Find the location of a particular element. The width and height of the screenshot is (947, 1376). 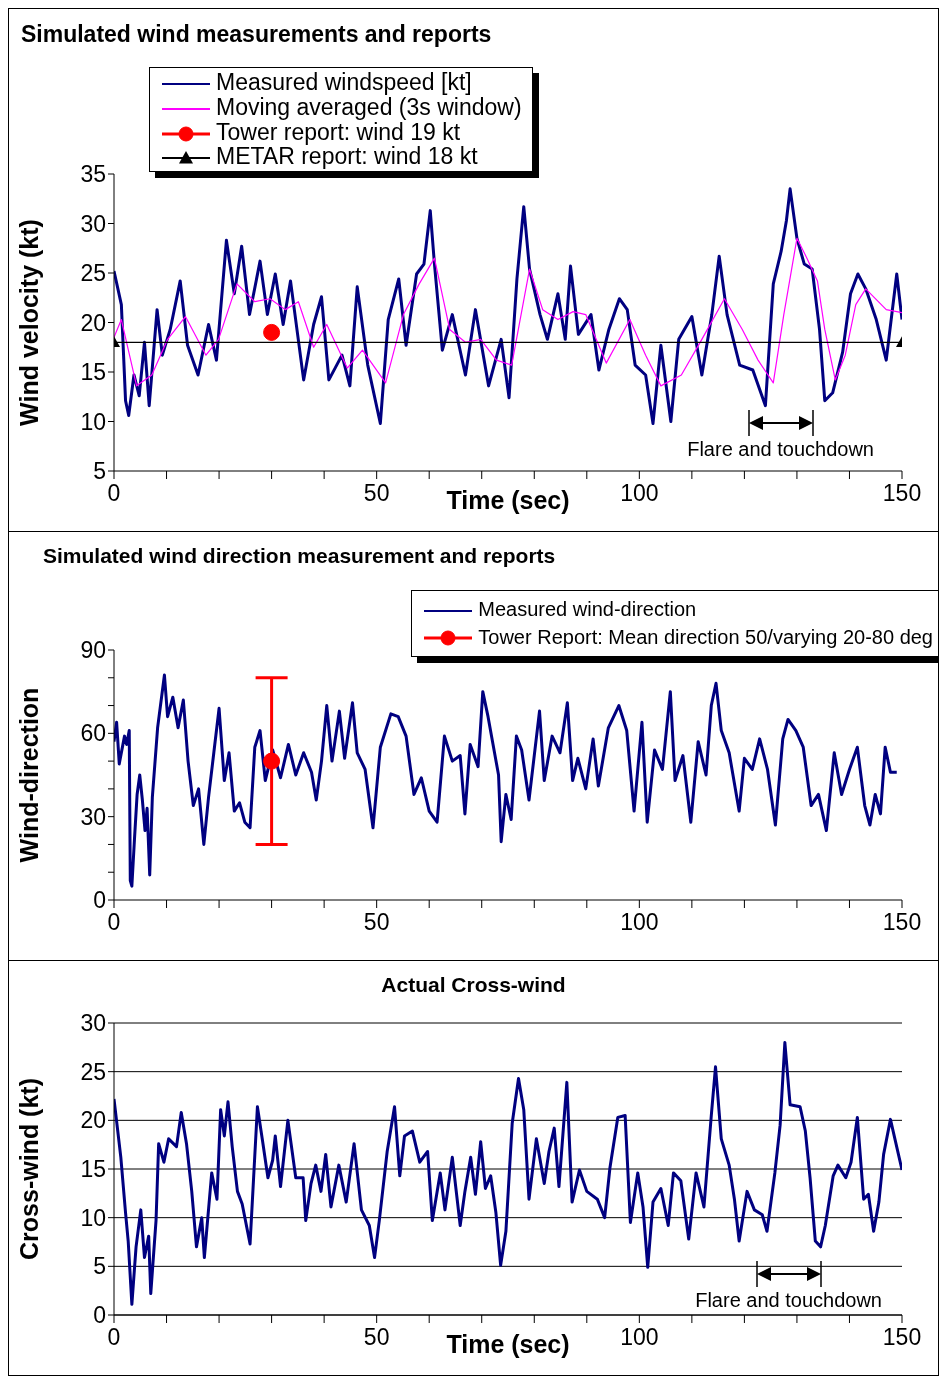

y-tick-label: 60 is located at coordinates (93, 733).